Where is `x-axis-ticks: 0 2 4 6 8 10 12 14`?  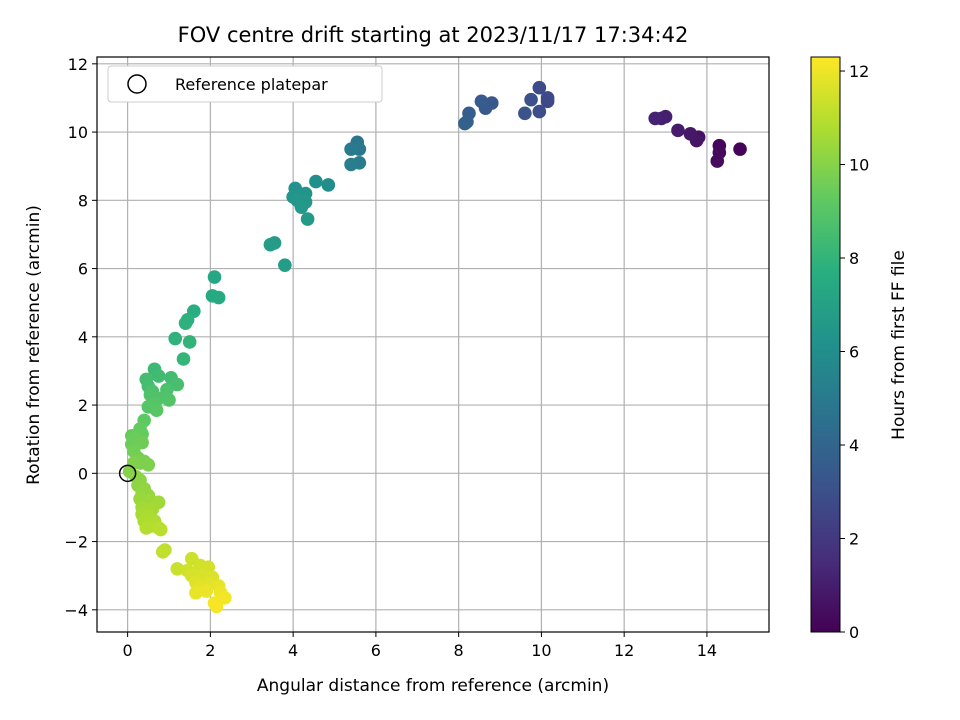 x-axis-ticks: 0 2 4 6 8 10 12 14 is located at coordinates (420, 646).